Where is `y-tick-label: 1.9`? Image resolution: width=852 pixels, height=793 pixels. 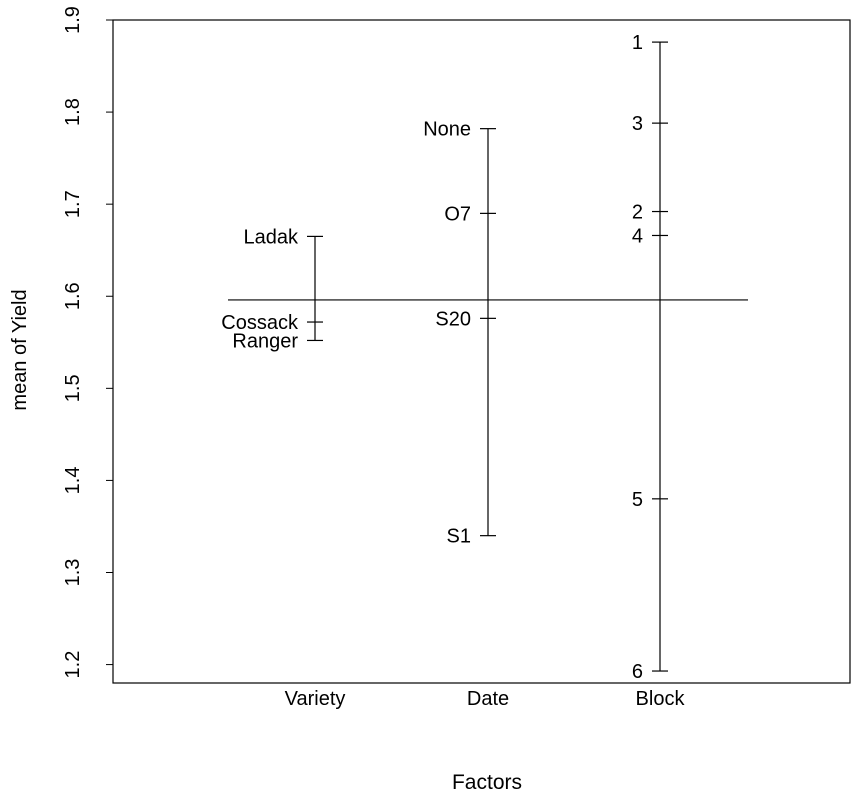
y-tick-label: 1.9 is located at coordinates (73, 20).